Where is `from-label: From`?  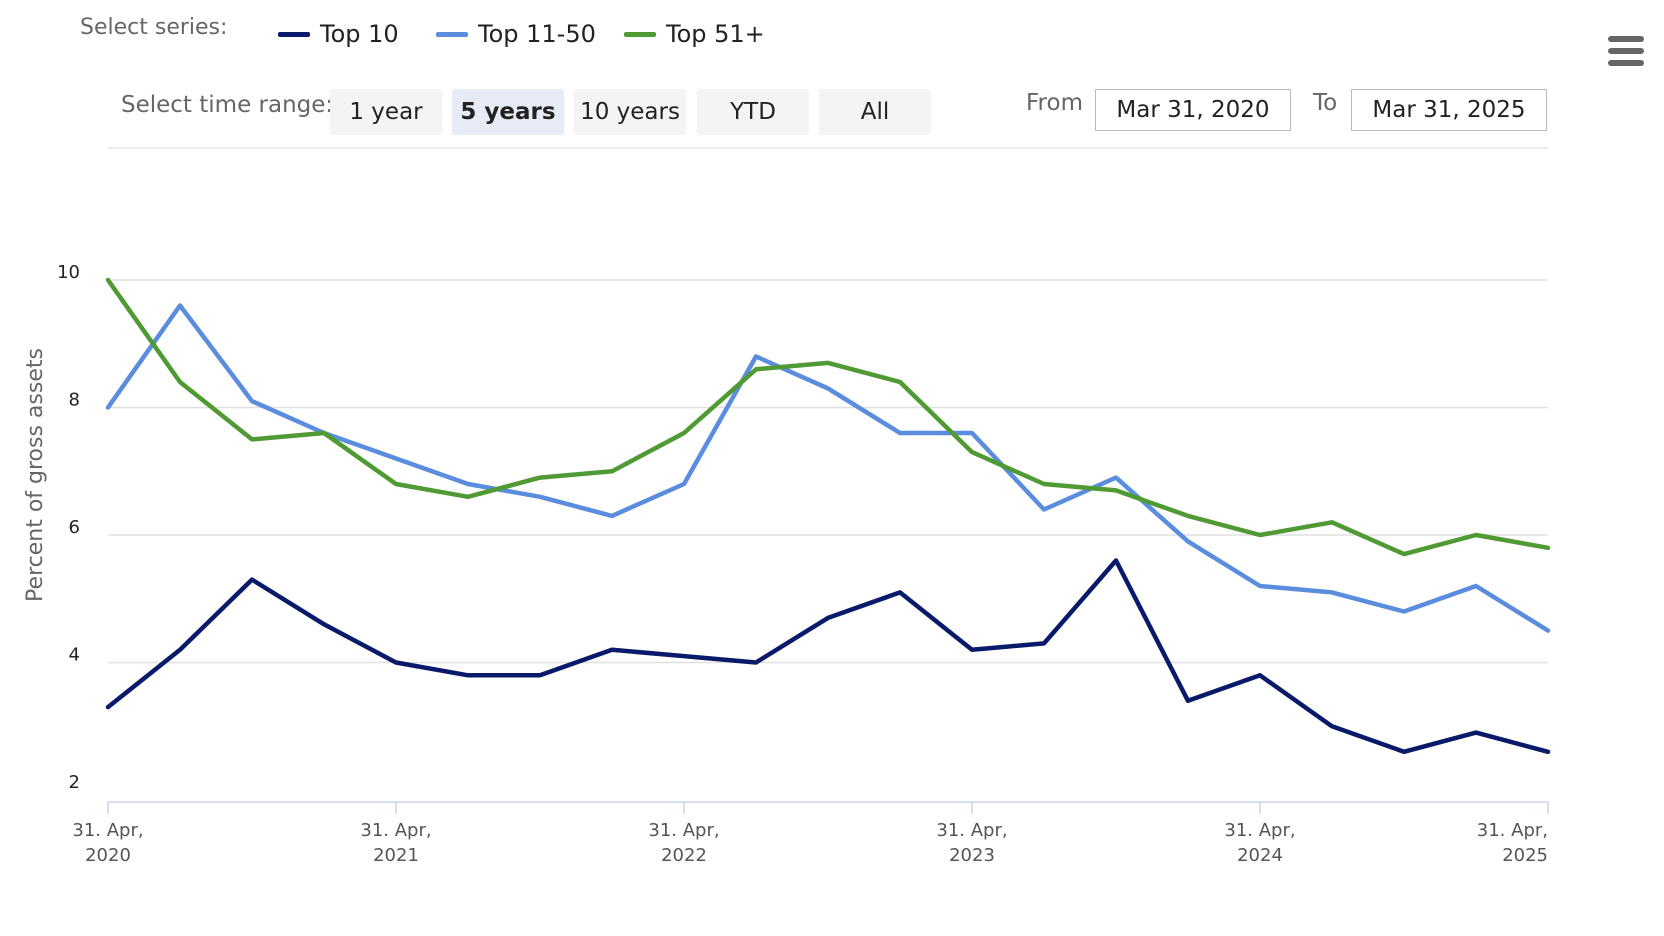
from-label: From is located at coordinates (1054, 103).